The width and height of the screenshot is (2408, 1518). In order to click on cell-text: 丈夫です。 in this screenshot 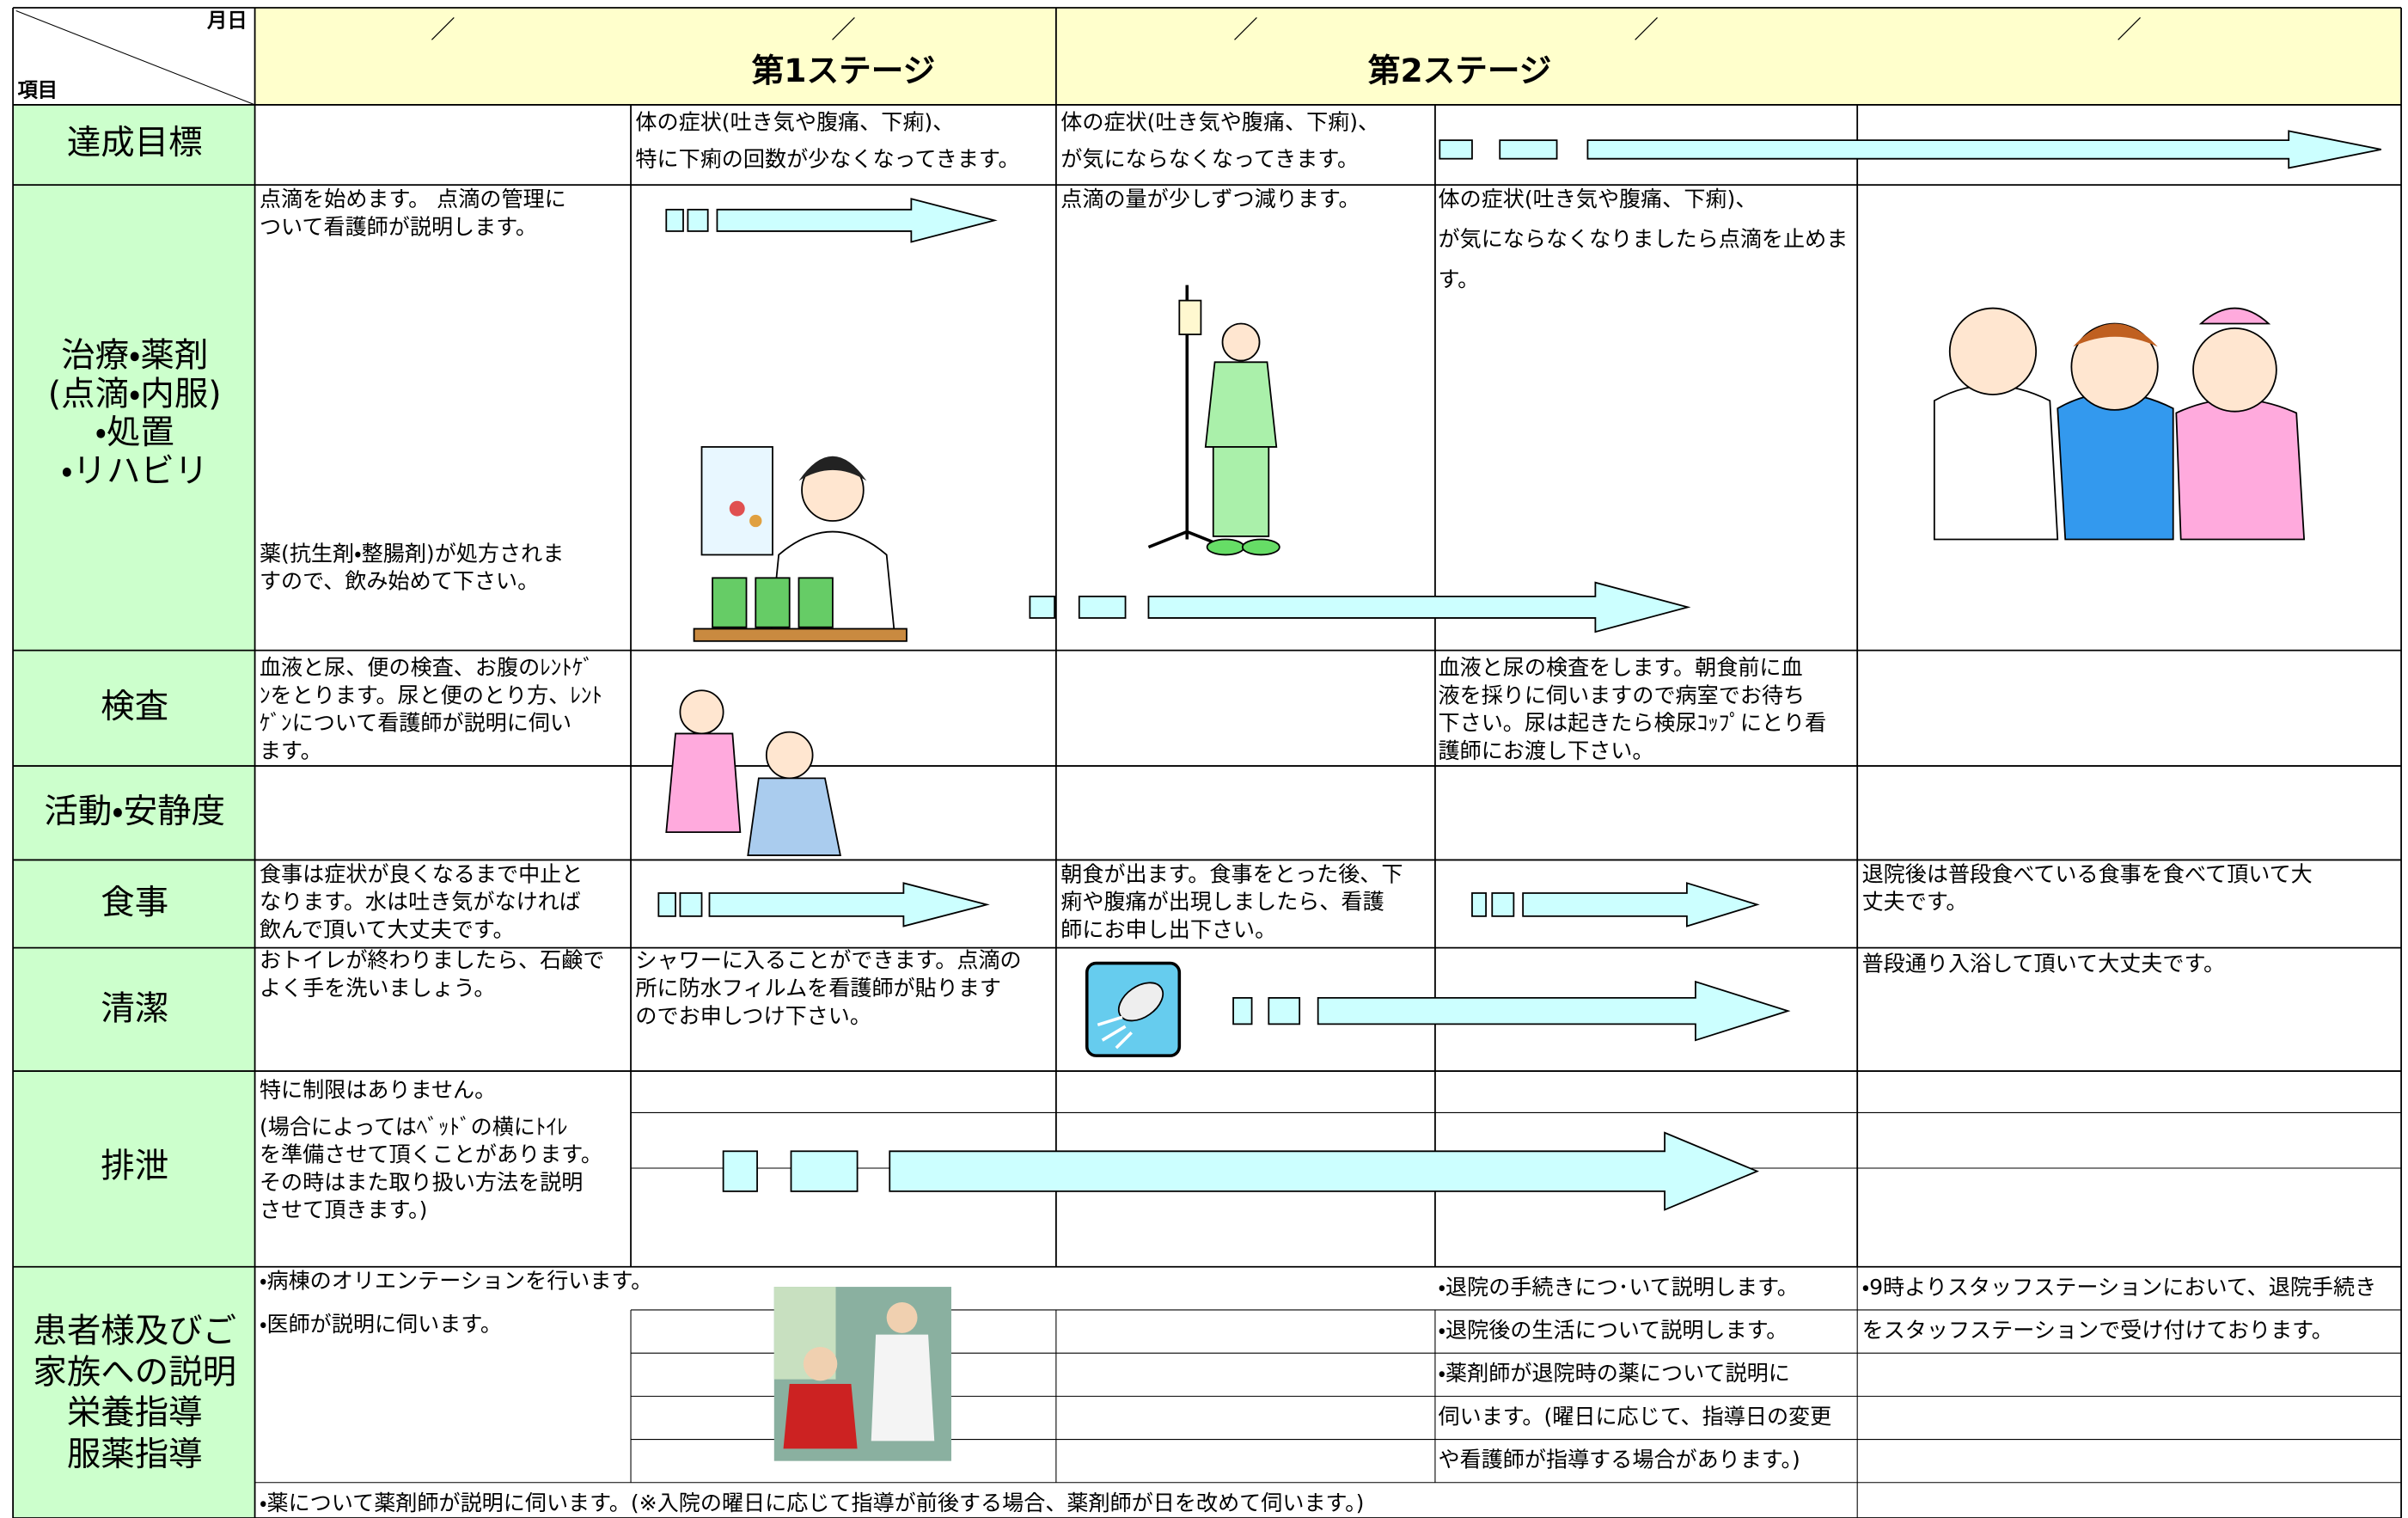, I will do `click(1915, 903)`.